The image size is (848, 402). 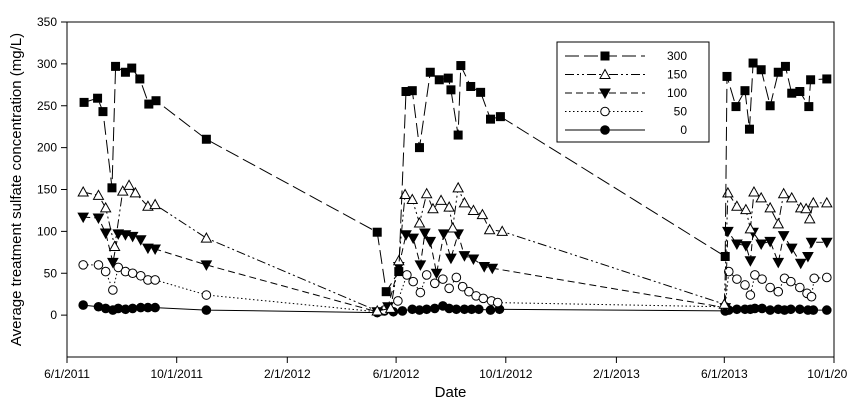 What do you see at coordinates (677, 75) in the screenshot?
I see `legend-label: 150` at bounding box center [677, 75].